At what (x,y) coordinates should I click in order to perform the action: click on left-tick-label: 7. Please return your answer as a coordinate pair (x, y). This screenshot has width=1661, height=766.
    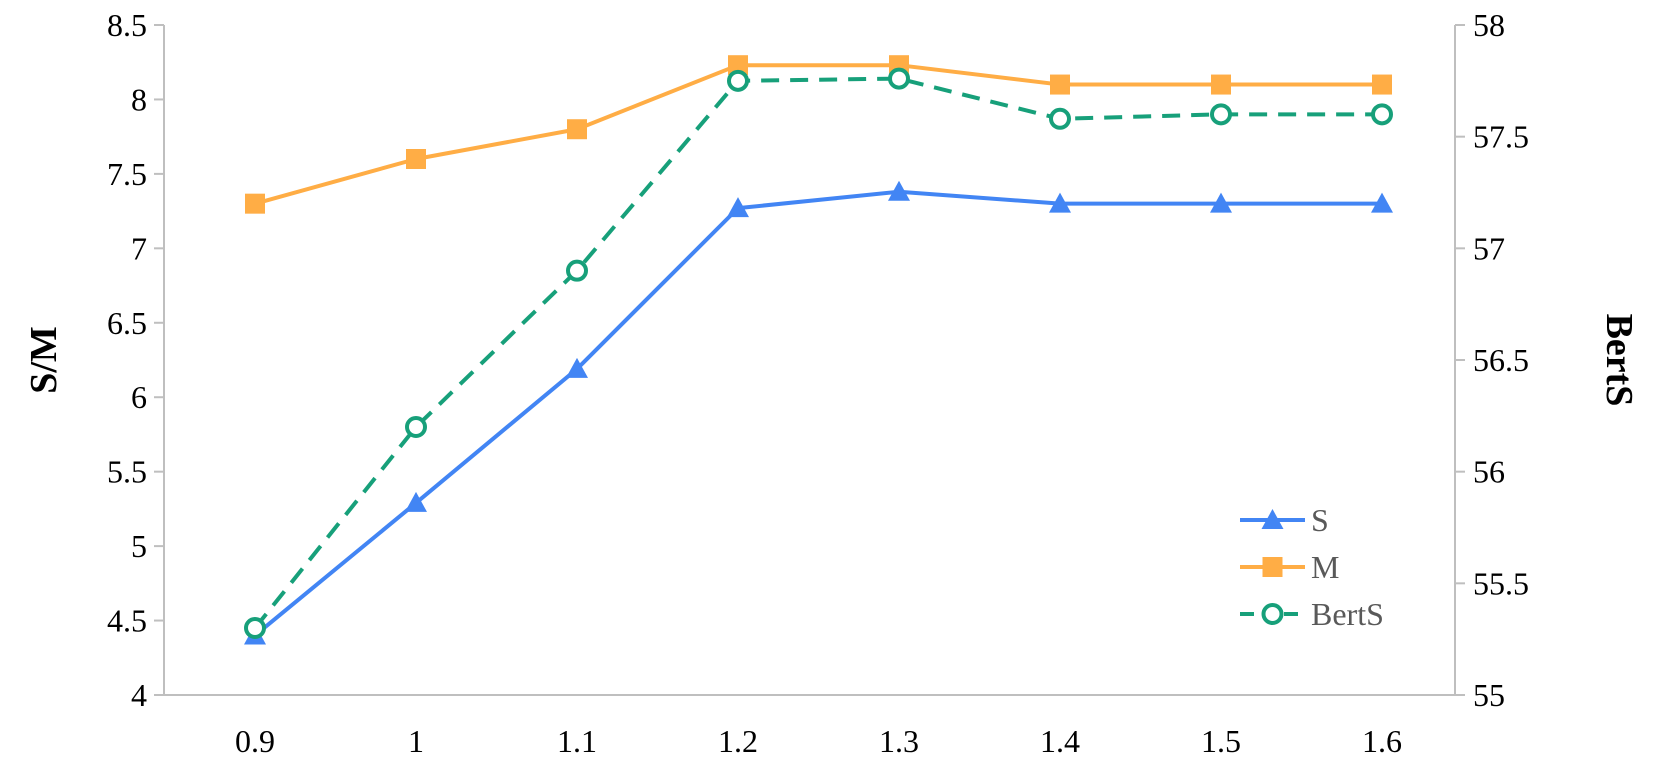
    Looking at the image, I should click on (139, 248).